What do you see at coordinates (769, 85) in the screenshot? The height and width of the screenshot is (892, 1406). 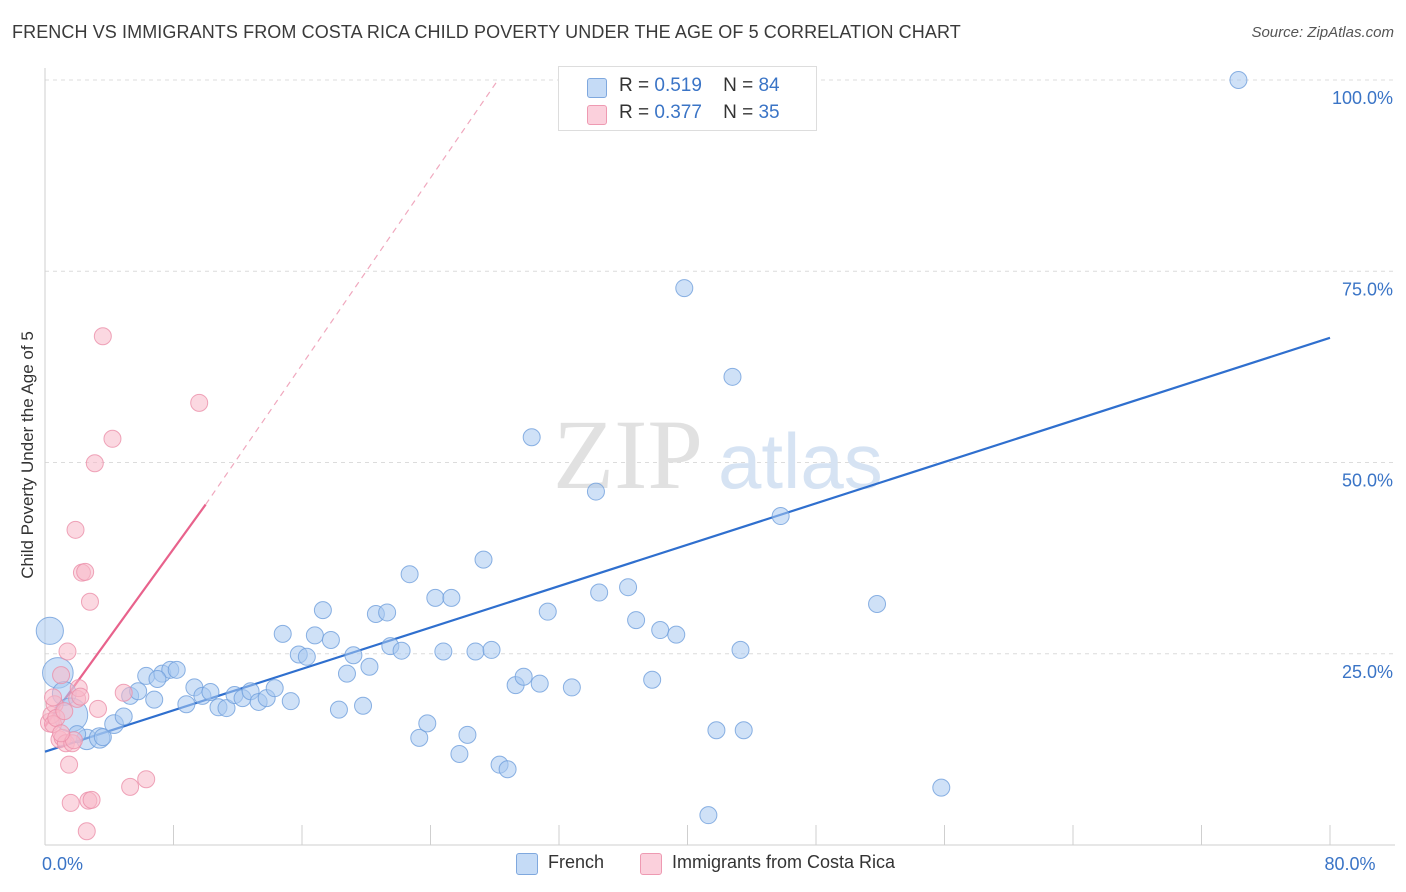 I see `legend-n-value: 84` at bounding box center [769, 85].